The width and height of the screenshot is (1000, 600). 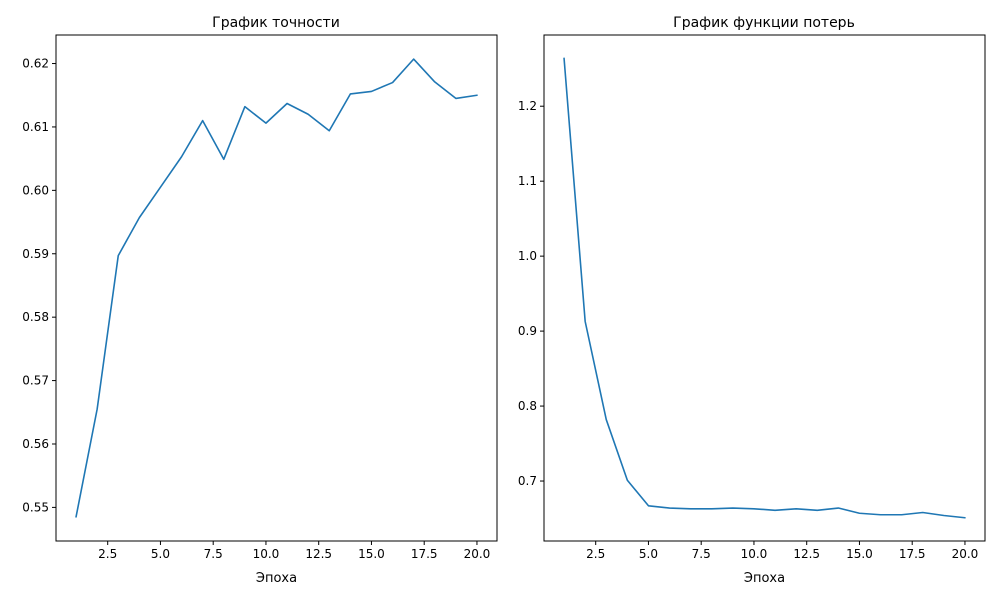 I want to click on loss-x-tick-label: 20.0, so click(x=965, y=554).